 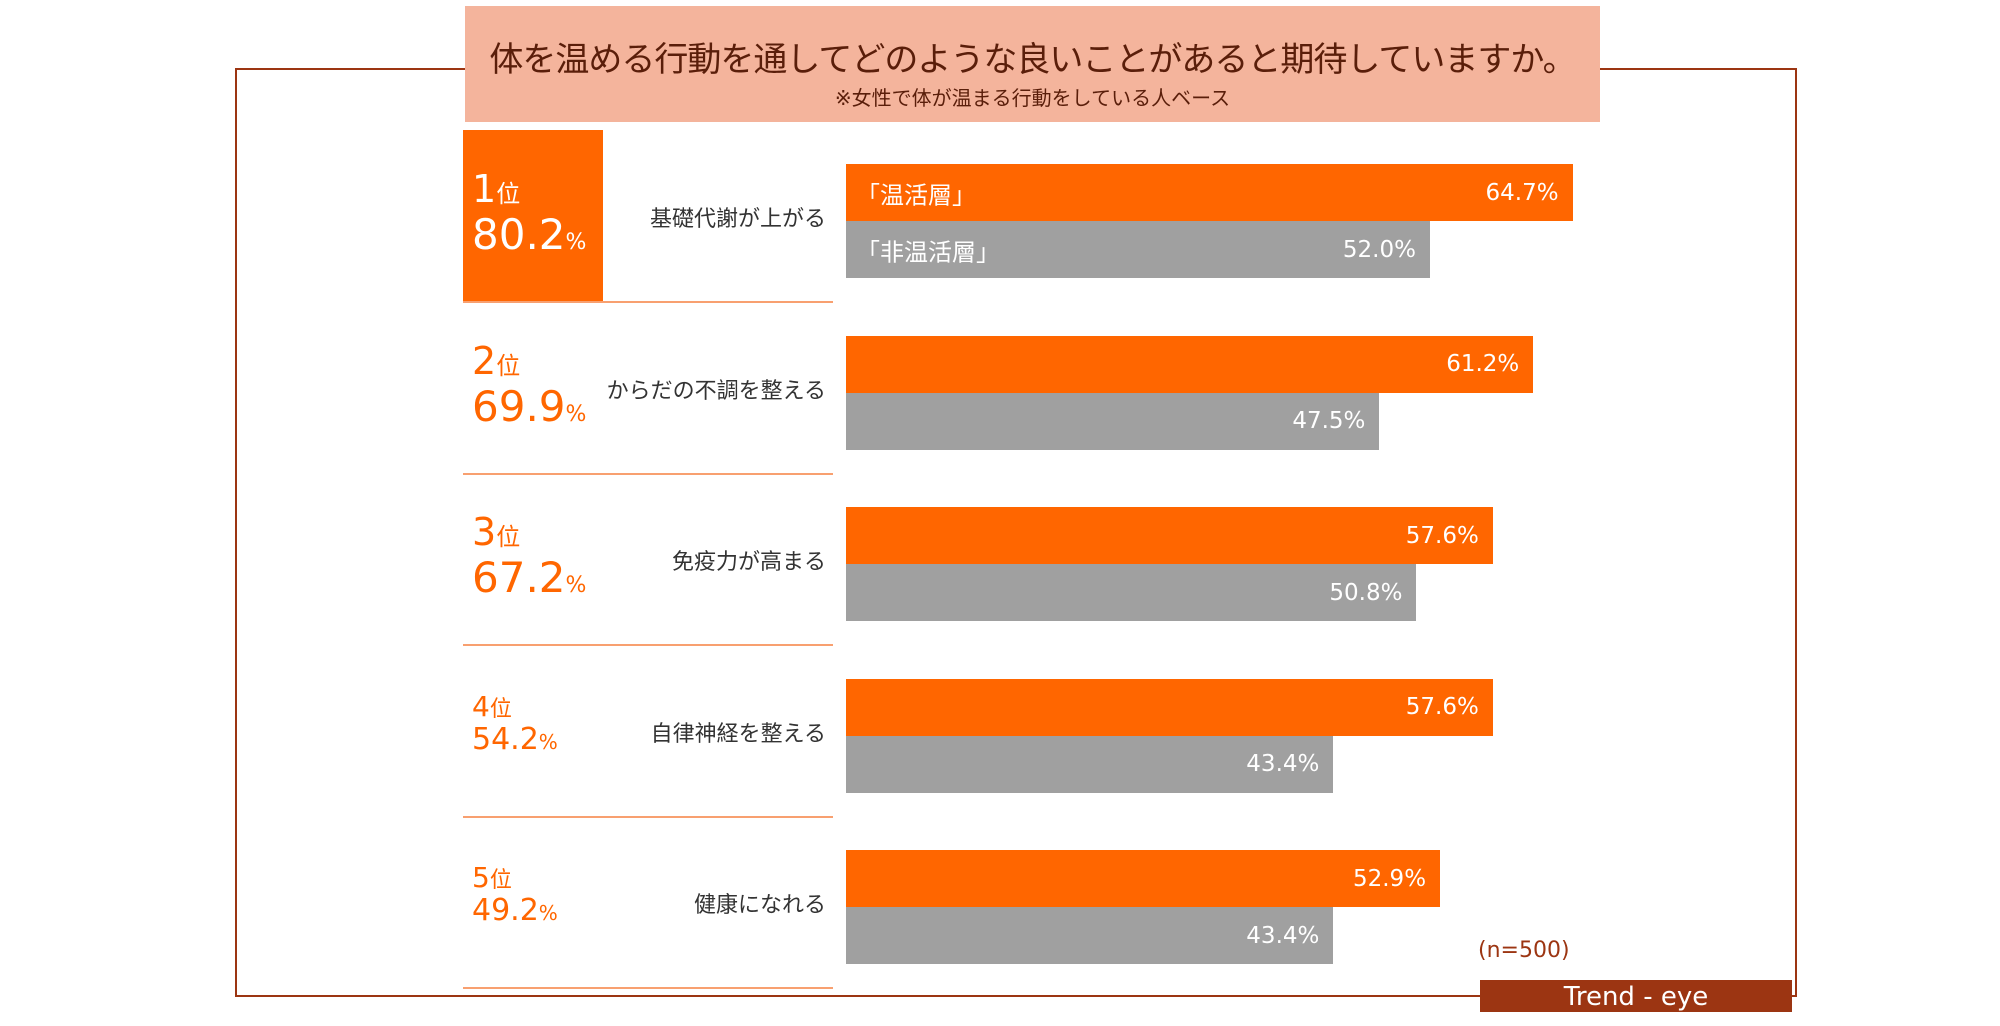 I want to click on category-label: 免疫力が高まる, so click(x=748, y=563).